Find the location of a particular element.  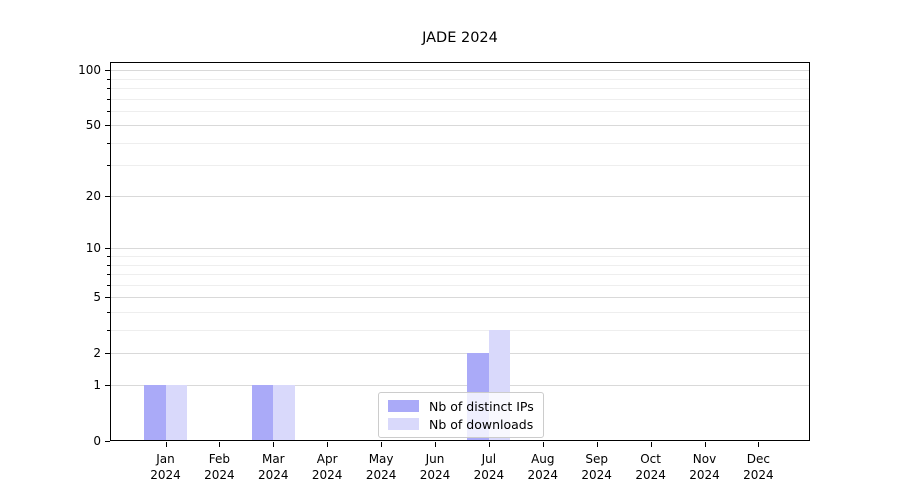

x-tick-jan is located at coordinates (166, 444).